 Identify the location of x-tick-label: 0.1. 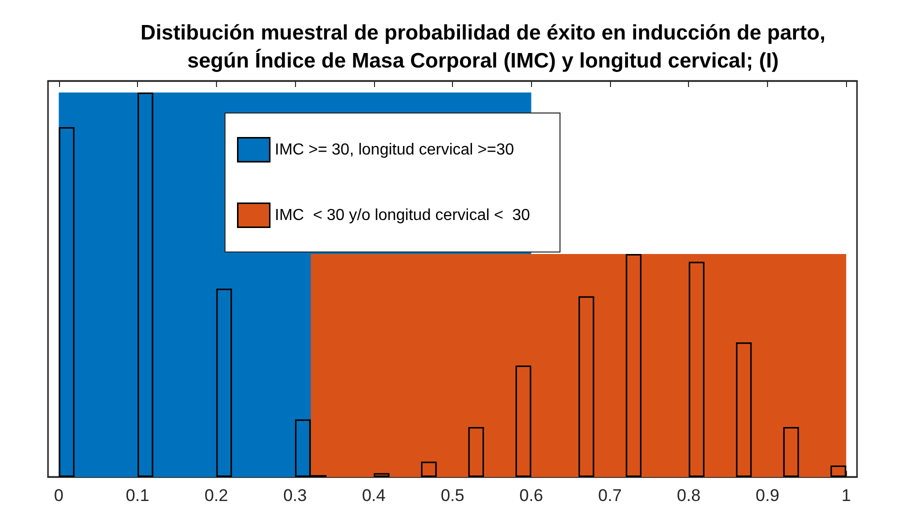
(138, 495).